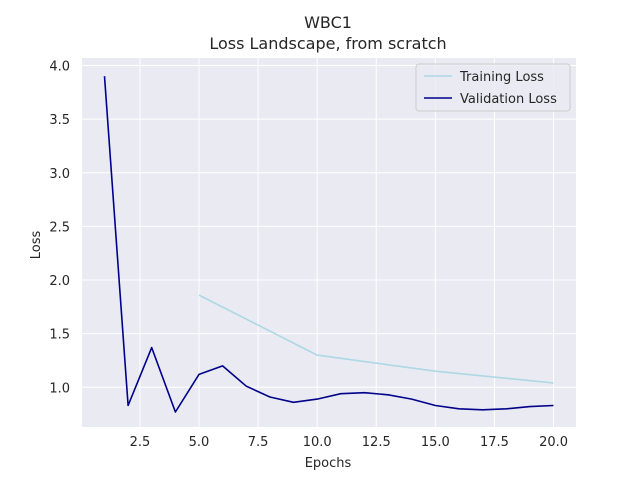 This screenshot has width=640, height=480. Describe the element at coordinates (508, 99) in the screenshot. I see `legend-label-validation-loss: Validation Loss` at that location.